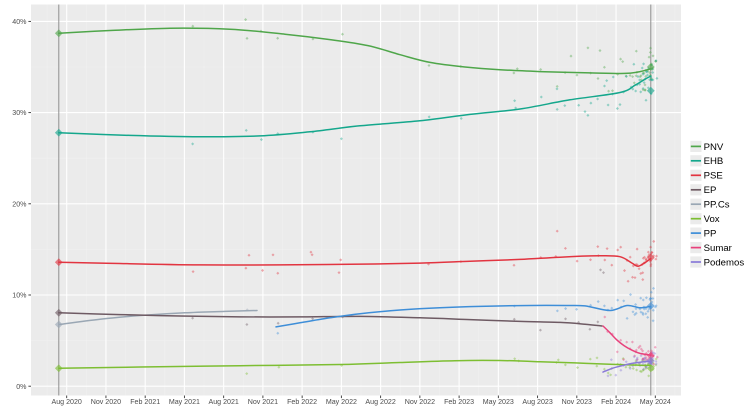 This screenshot has width=750, height=417. Describe the element at coordinates (710, 234) in the screenshot. I see `svg-text: PP` at that location.